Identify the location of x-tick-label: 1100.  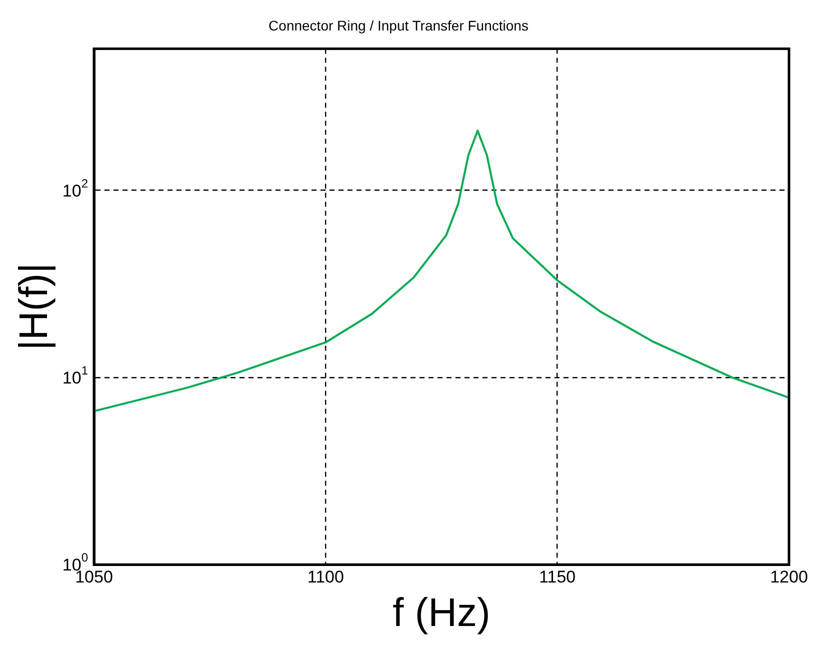
(325, 576).